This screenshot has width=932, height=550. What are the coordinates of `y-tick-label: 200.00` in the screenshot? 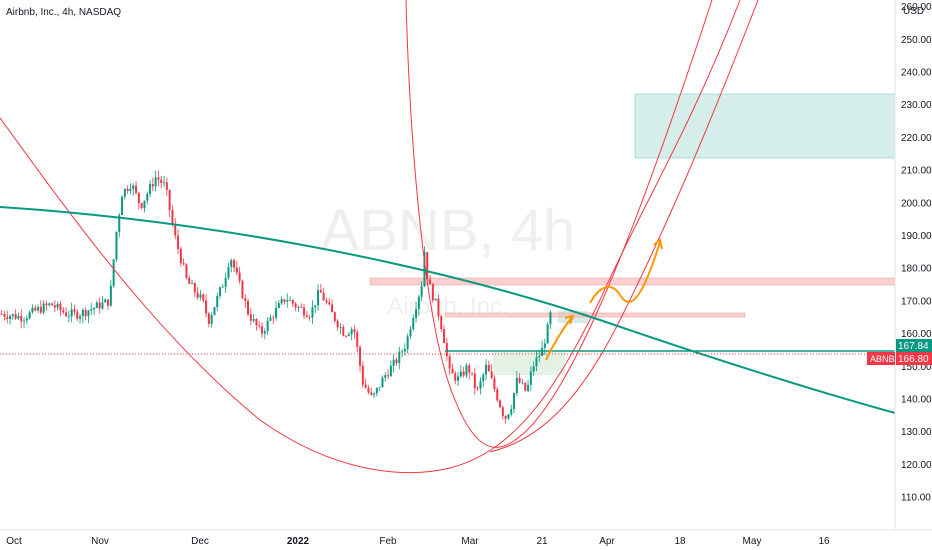 It's located at (916, 203).